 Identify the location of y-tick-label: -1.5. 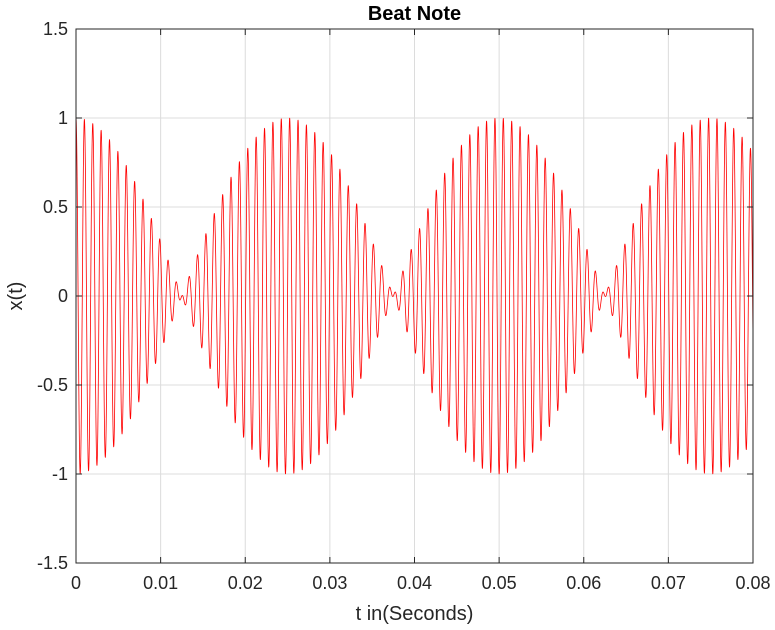
(52, 563).